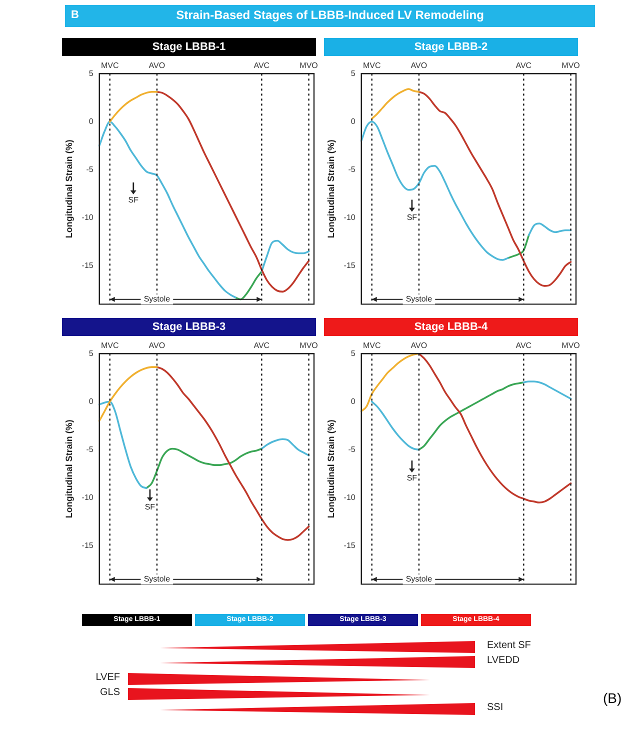 The width and height of the screenshot is (631, 736). Describe the element at coordinates (107, 677) in the screenshot. I see `text: LVEF` at that location.